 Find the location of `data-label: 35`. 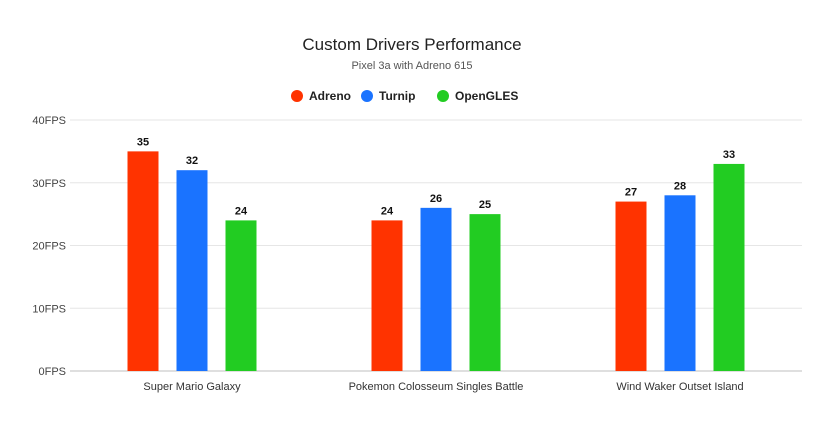

data-label: 35 is located at coordinates (143, 142).